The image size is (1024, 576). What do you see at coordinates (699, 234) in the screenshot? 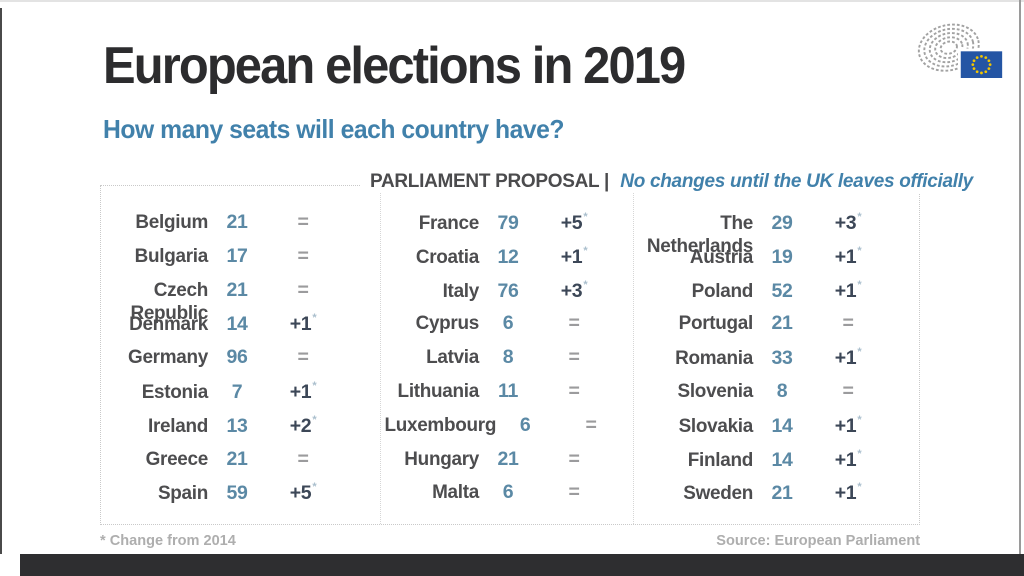
I see `country-name: The Netherlands` at bounding box center [699, 234].